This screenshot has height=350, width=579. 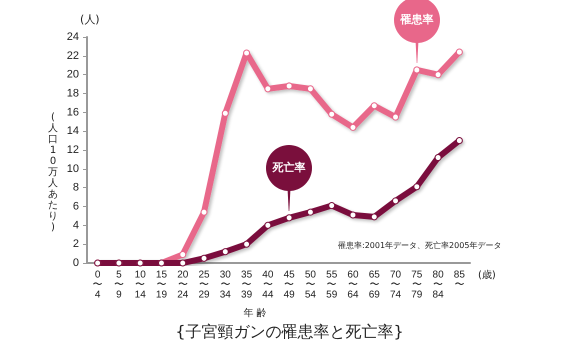 I want to click on text: {子宮頸ガンの罹患率と死亡率}, so click(x=289, y=332).